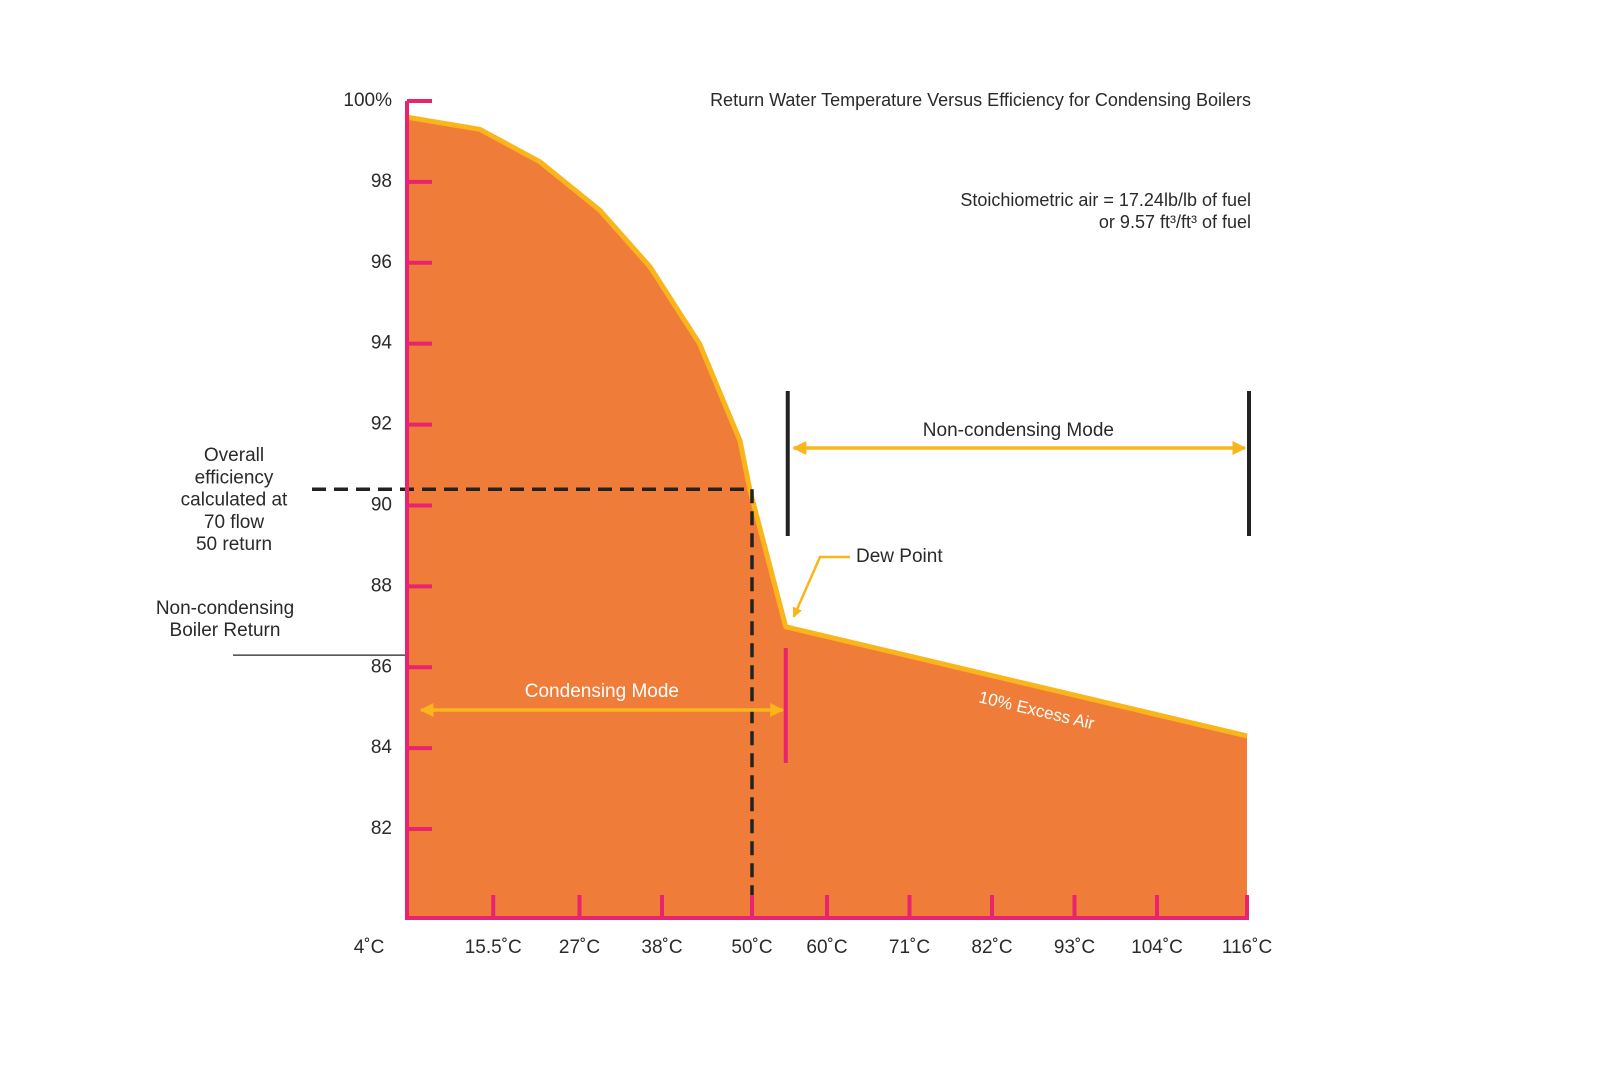  What do you see at coordinates (381, 585) in the screenshot?
I see `y-tick-label: 88` at bounding box center [381, 585].